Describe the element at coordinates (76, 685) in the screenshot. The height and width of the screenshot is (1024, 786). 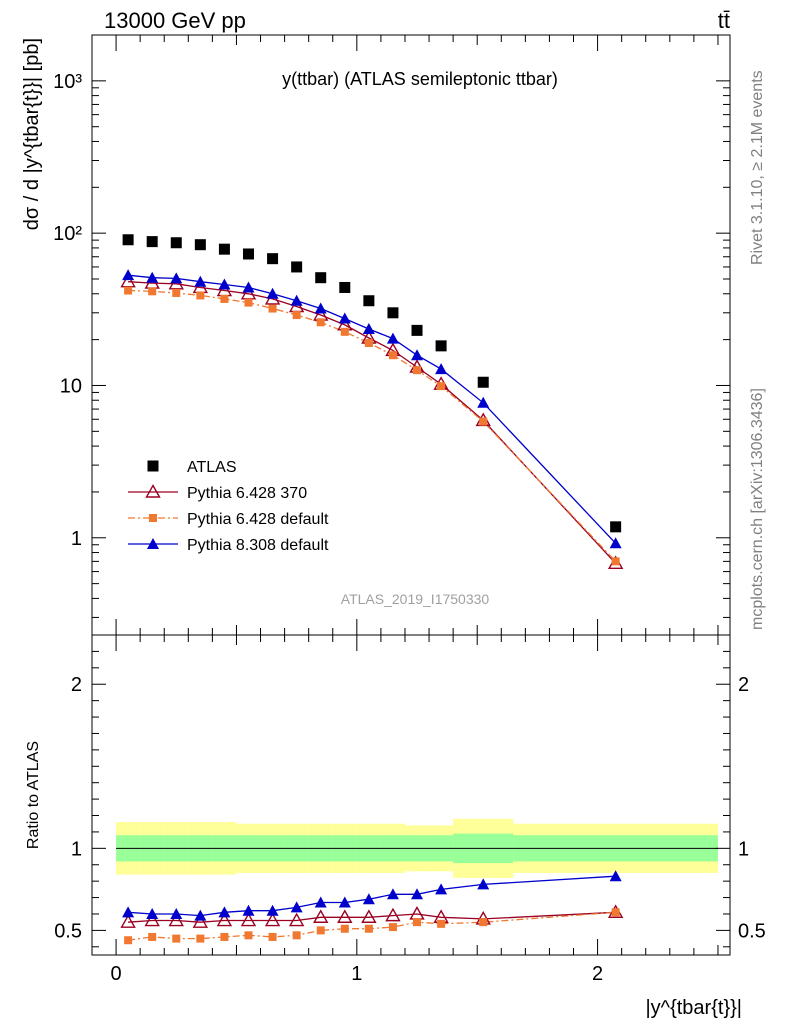
I see `ratio-y-tick-label: 2` at that location.